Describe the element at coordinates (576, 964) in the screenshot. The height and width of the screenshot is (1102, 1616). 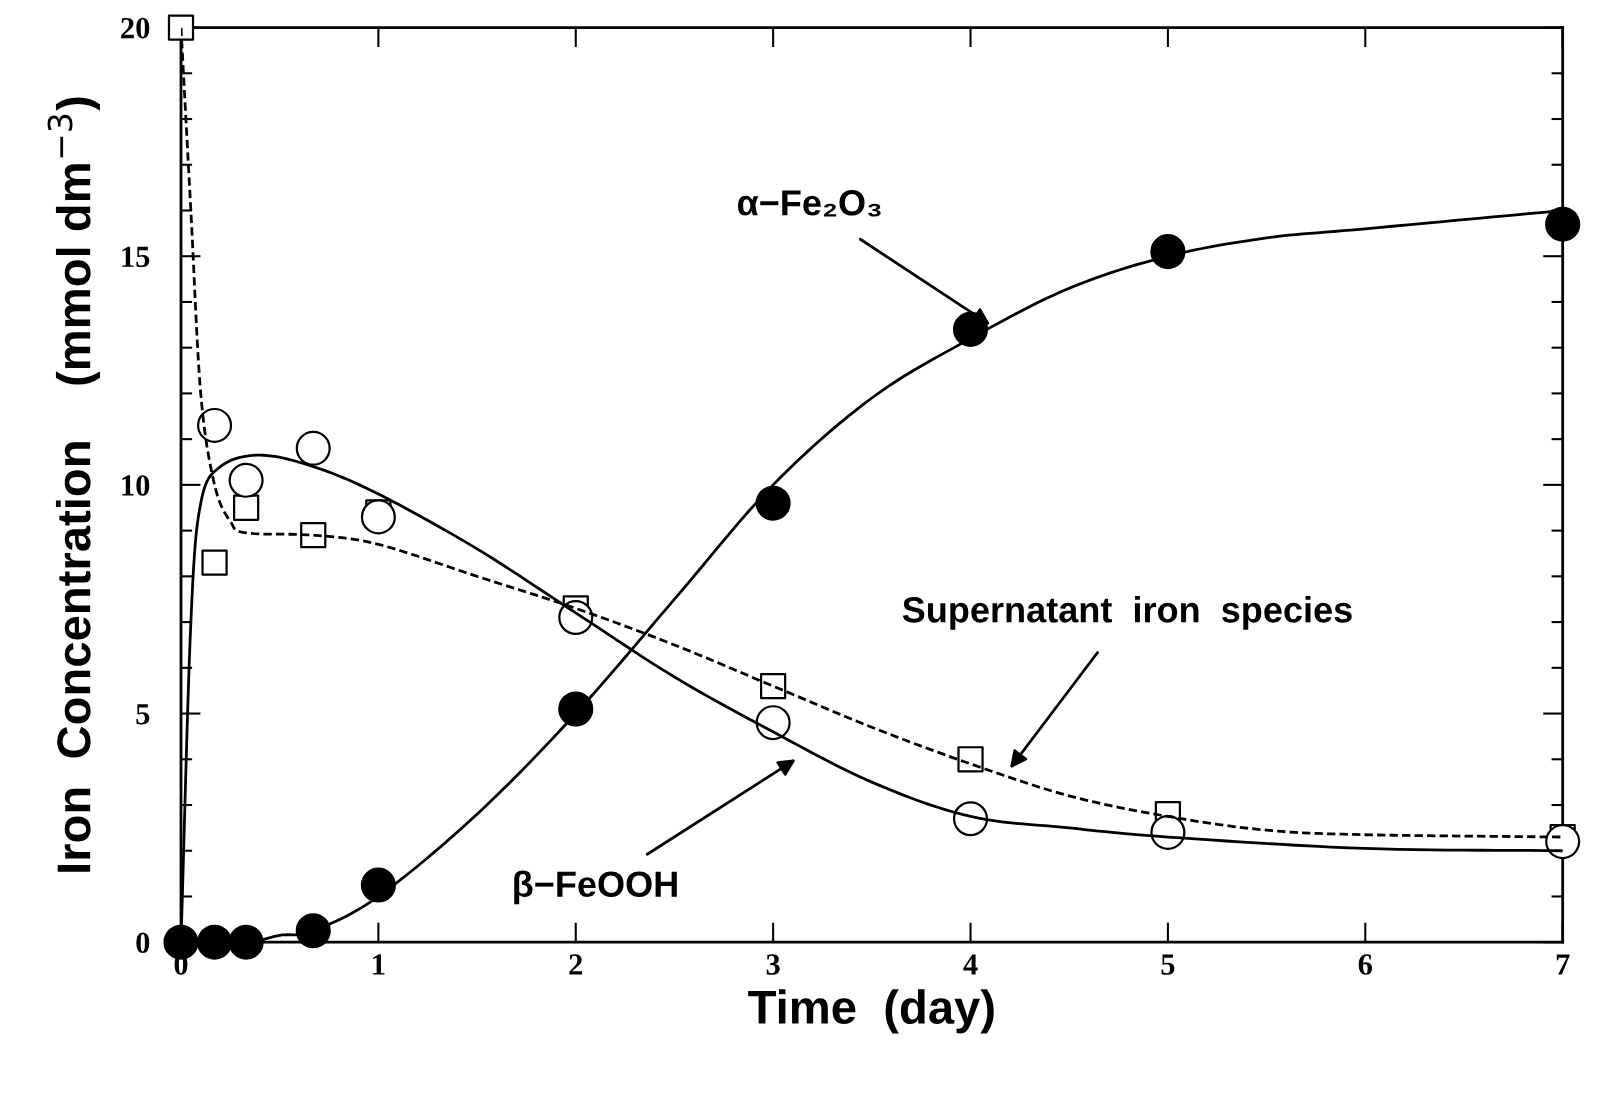
I see `x-tick-label: 2` at that location.